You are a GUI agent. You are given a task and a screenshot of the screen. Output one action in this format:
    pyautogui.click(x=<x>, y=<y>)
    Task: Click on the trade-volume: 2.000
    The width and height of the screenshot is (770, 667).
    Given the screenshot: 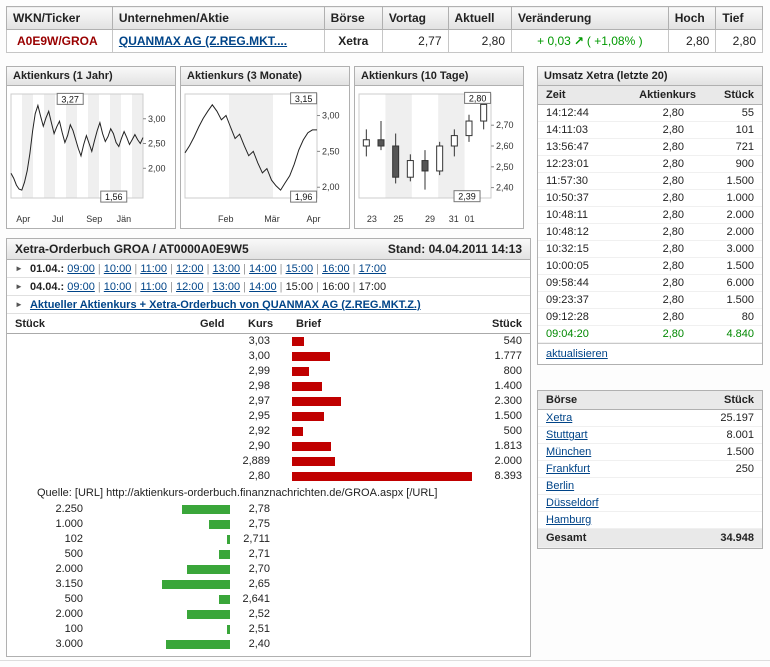 What is the action you would take?
    pyautogui.click(x=733, y=232)
    